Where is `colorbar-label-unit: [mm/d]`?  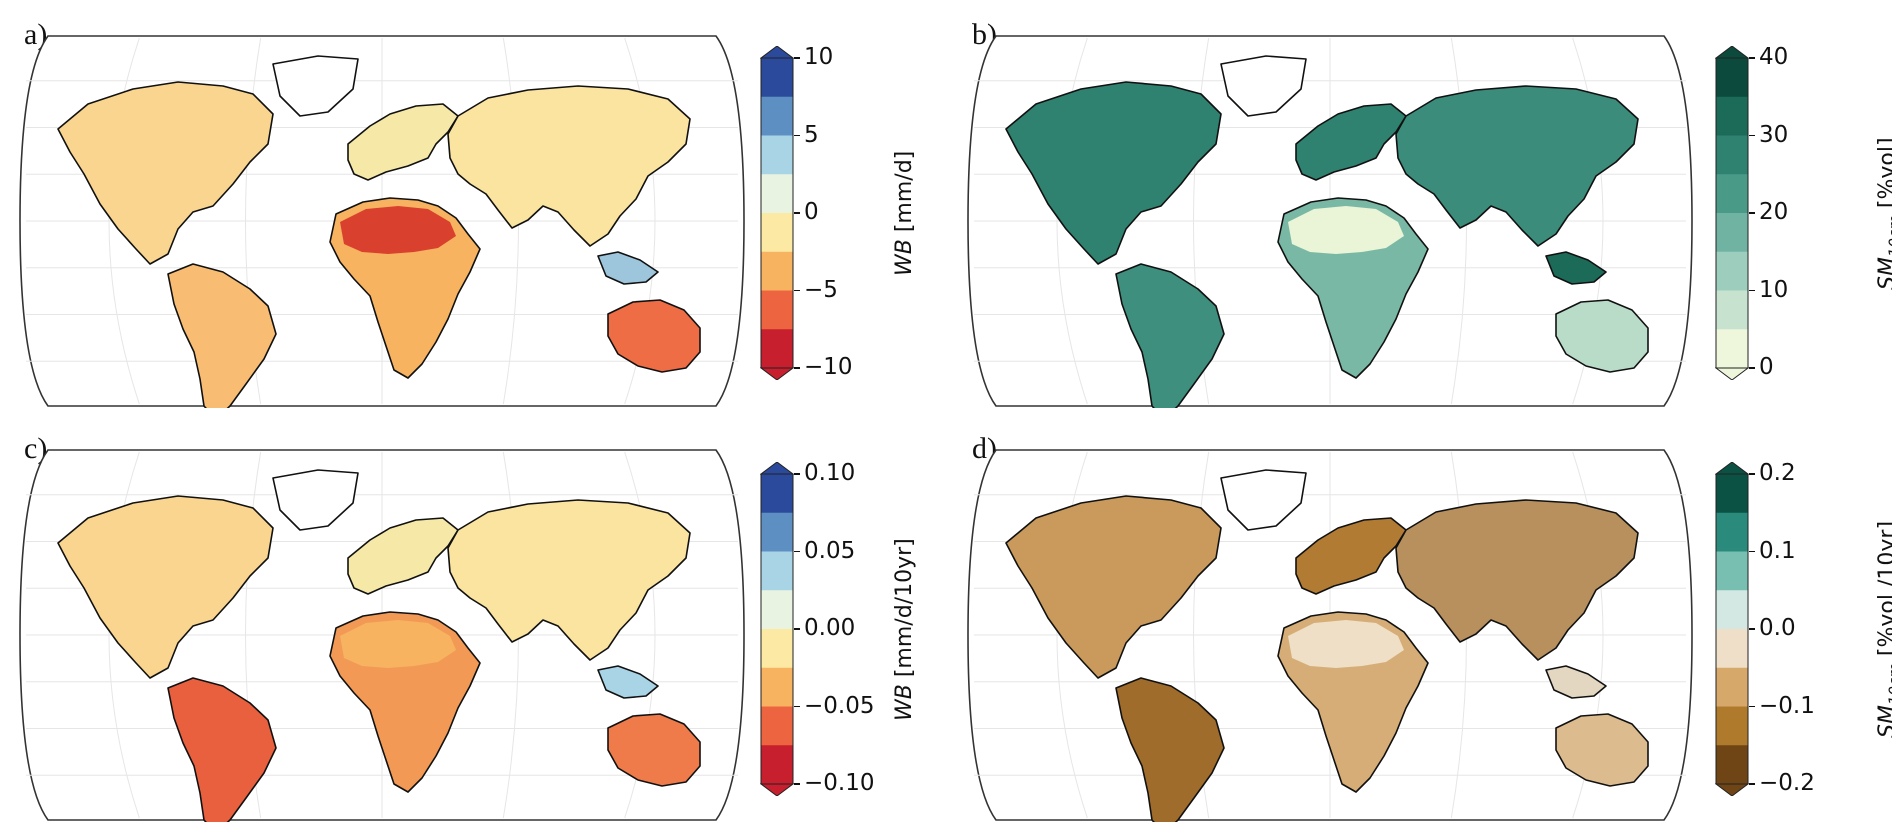
colorbar-label-unit: [mm/d] is located at coordinates (904, 194).